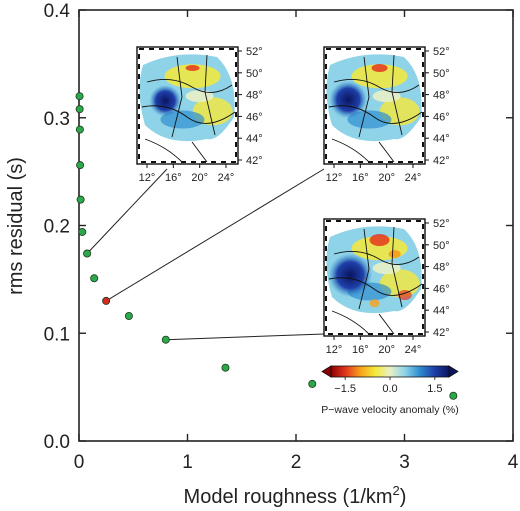 The height and width of the screenshot is (511, 520). I want to click on map-inset-1: 52° 50° 48° 46° 44° 42° 12° 16° 20° 24°, so click(199, 115).